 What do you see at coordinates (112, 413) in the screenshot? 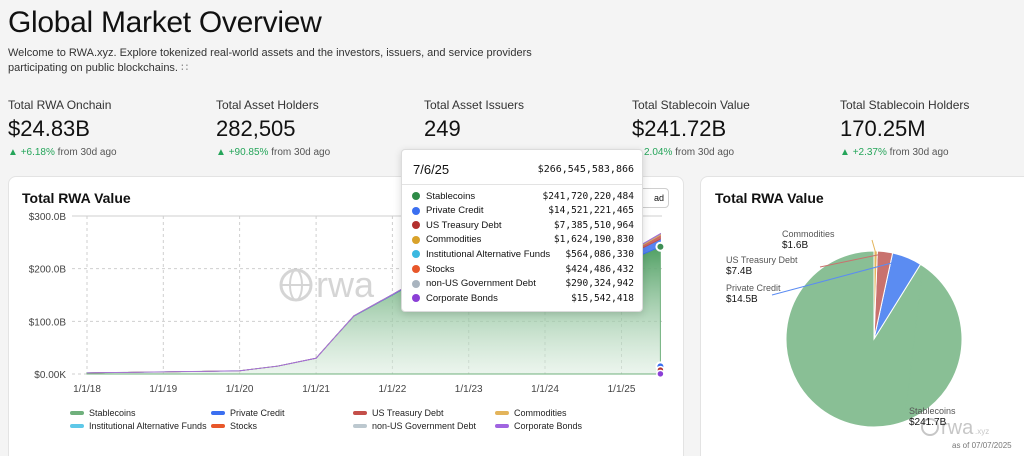
I see `legend-label: Stablecoins` at bounding box center [112, 413].